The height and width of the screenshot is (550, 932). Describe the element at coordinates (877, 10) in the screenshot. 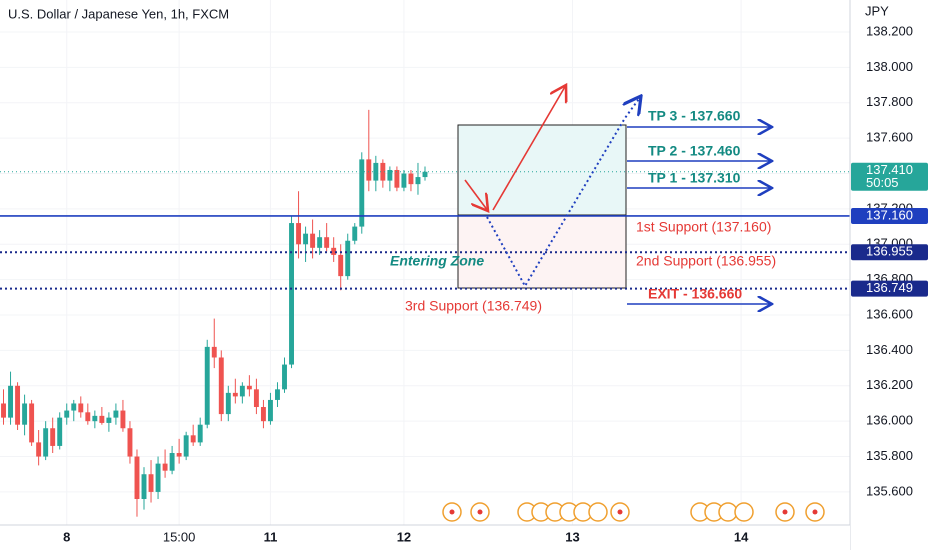

I see `currency-label: JPY` at that location.